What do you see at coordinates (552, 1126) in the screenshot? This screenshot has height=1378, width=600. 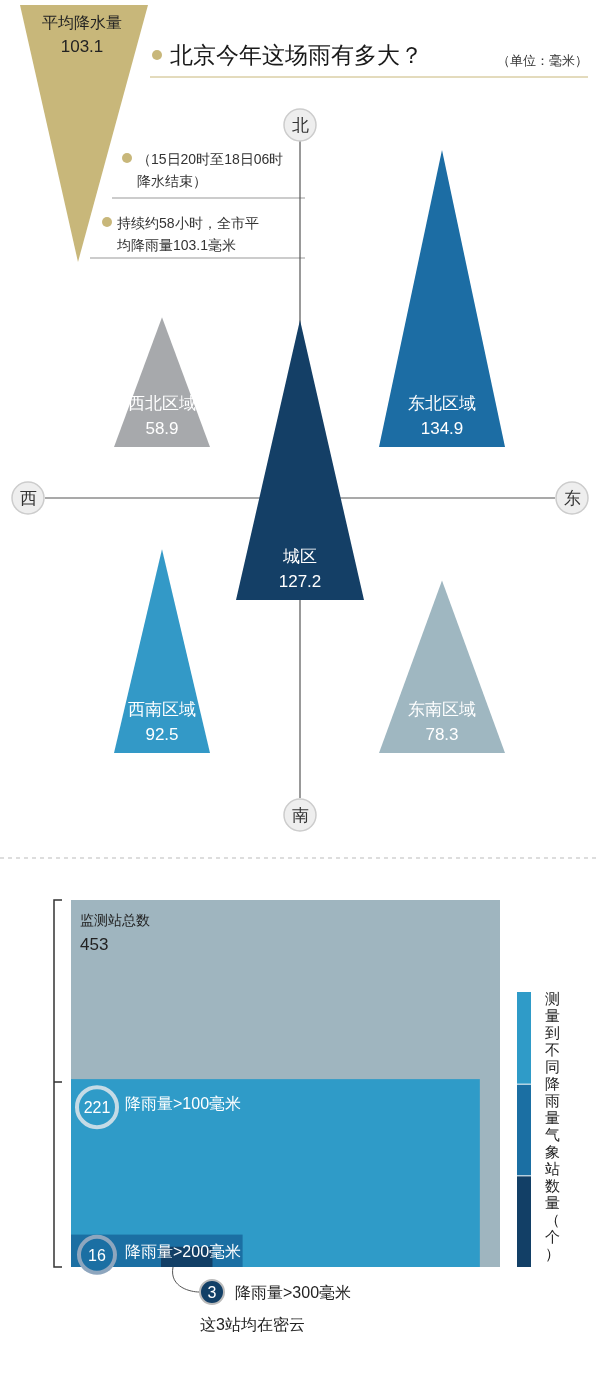 I see `text: 测量到不同降雨量气象站数量（个）` at bounding box center [552, 1126].